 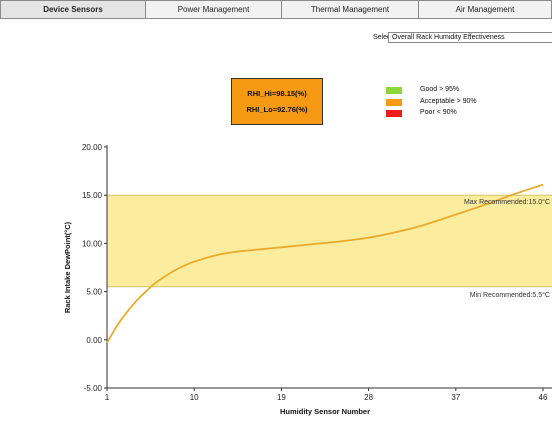 What do you see at coordinates (194, 397) in the screenshot?
I see `x-tick-label: 10` at bounding box center [194, 397].